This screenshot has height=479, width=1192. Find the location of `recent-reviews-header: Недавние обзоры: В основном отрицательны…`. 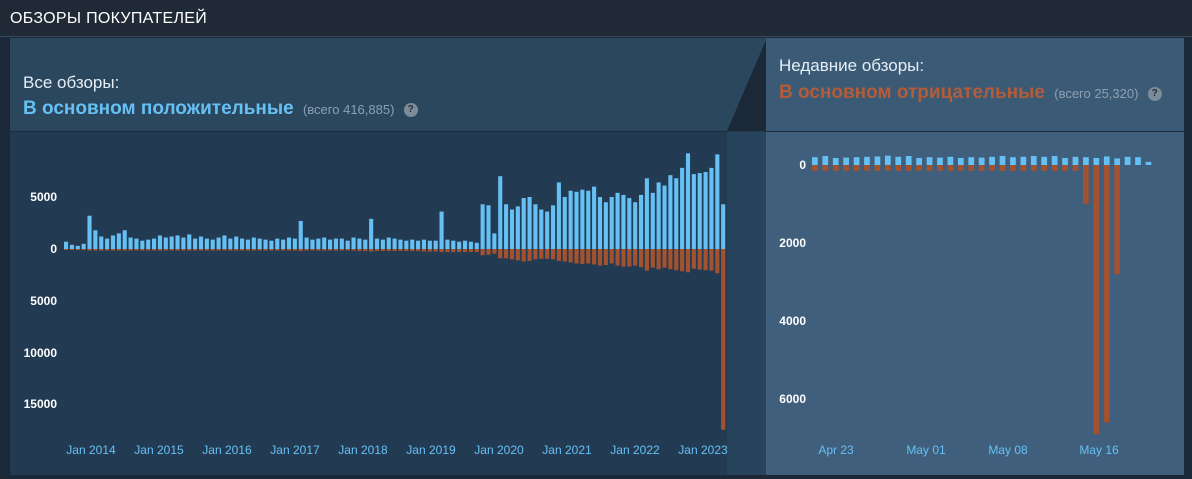

recent-reviews-header: Недавние обзоры: В основном отрицательны… is located at coordinates (975, 84).